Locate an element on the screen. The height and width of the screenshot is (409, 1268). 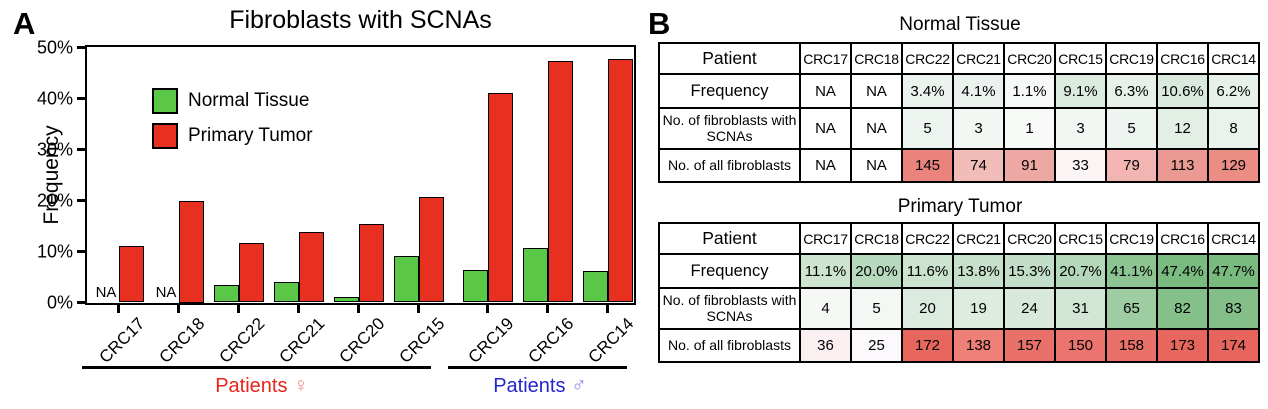
chart-title: Fibroblasts with SCNAs is located at coordinates (360, 20).